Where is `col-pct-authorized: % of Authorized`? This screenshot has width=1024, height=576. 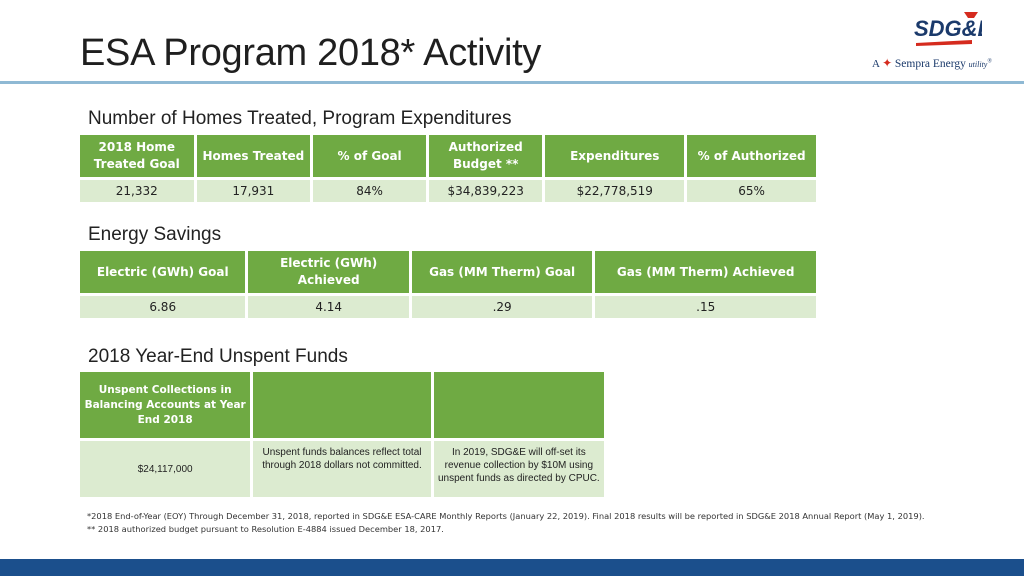 col-pct-authorized: % of Authorized is located at coordinates (751, 156).